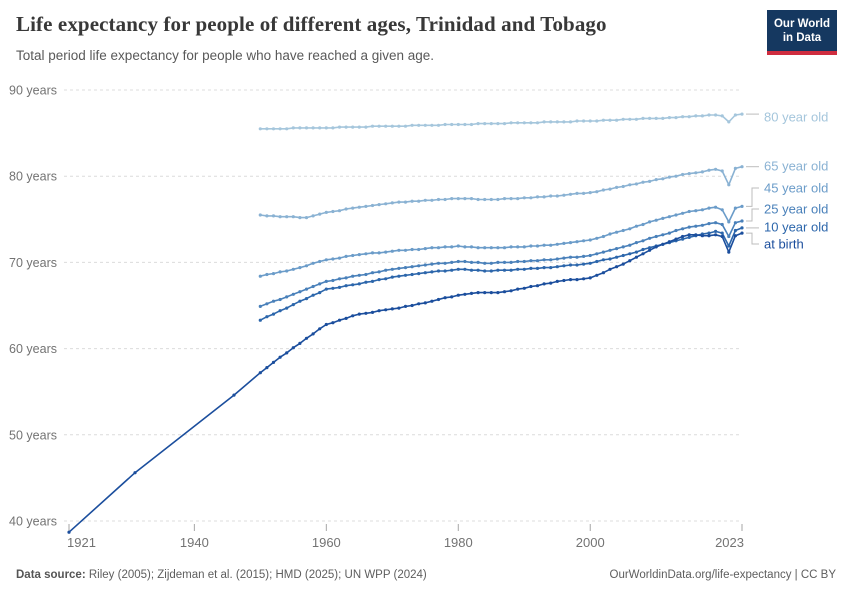 Image resolution: width=850 pixels, height=600 pixels. I want to click on owid-logo: Our World in Data, so click(802, 32).